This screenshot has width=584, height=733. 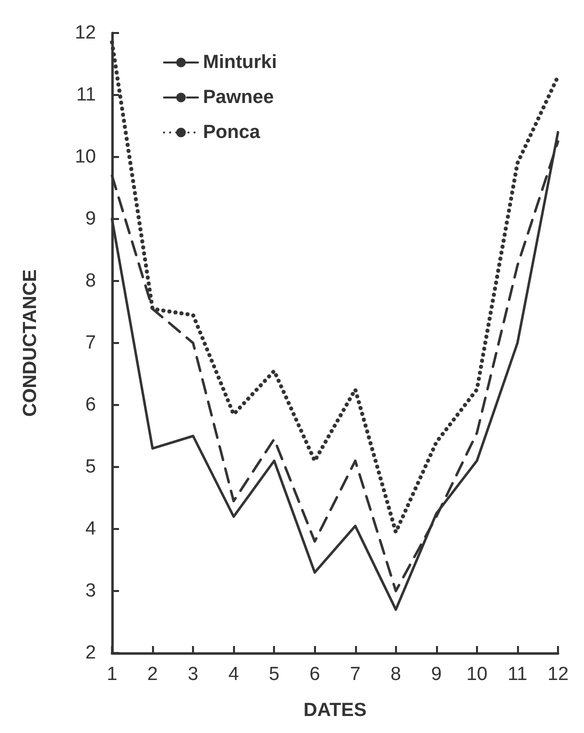 What do you see at coordinates (85, 33) in the screenshot?
I see `y-tick-label: 12` at bounding box center [85, 33].